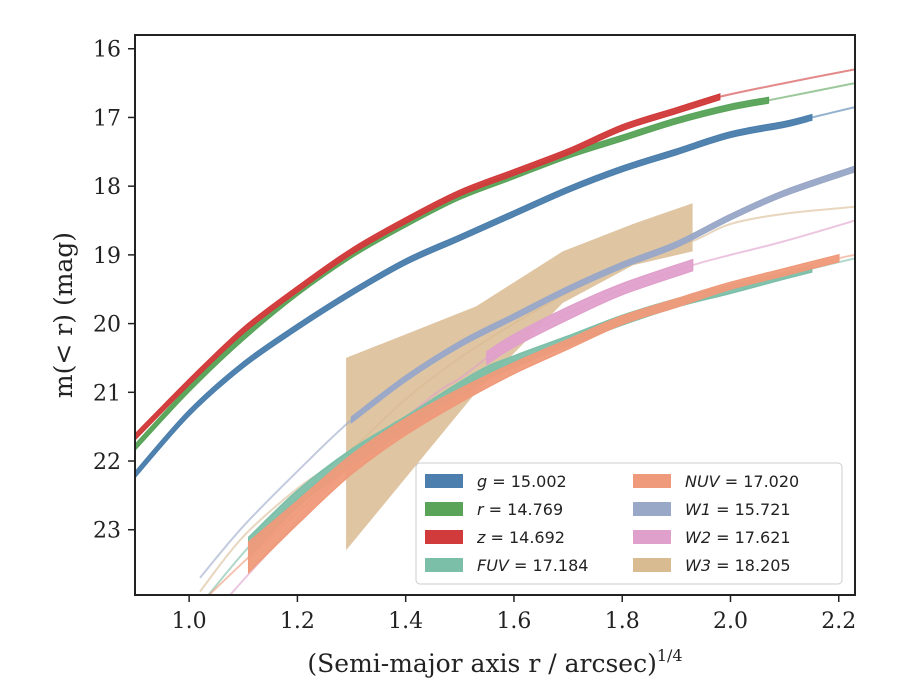 This screenshot has width=900, height=700. What do you see at coordinates (738, 565) in the screenshot?
I see `legend-label-W3: W3 = 18.205` at bounding box center [738, 565].